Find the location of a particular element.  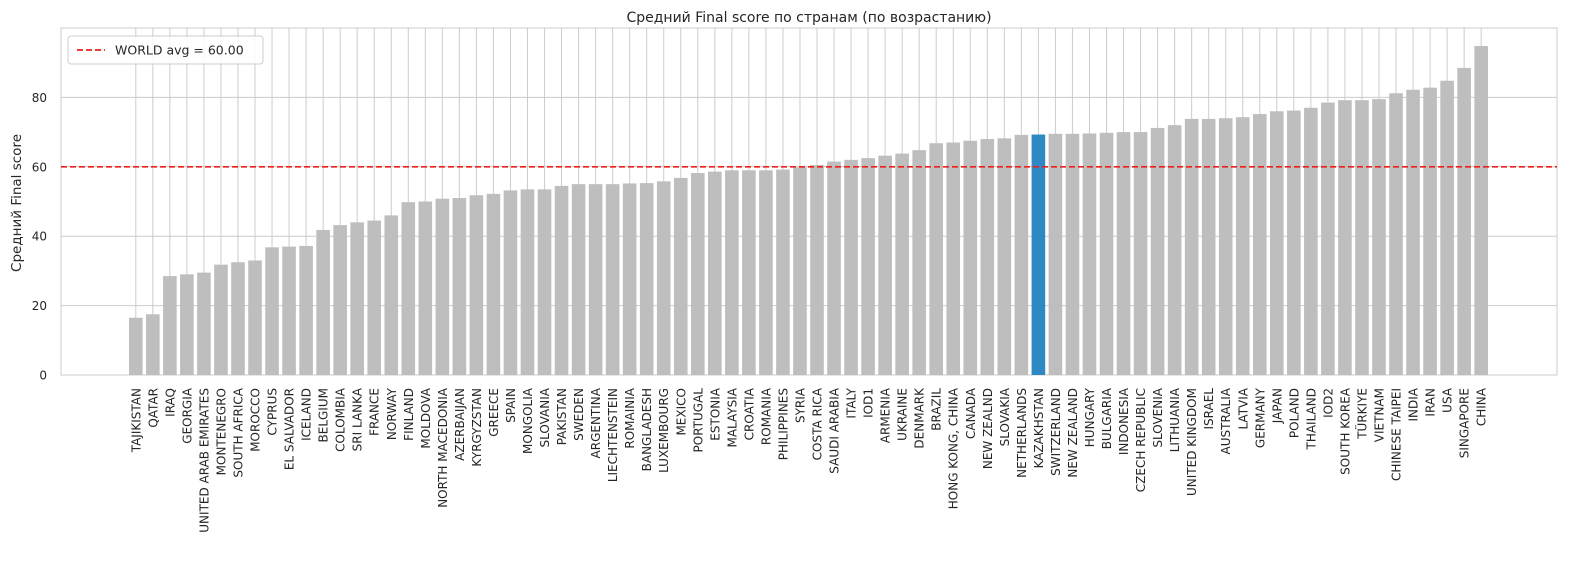

x-tick-label: DENMARK is located at coordinates (920, 418).